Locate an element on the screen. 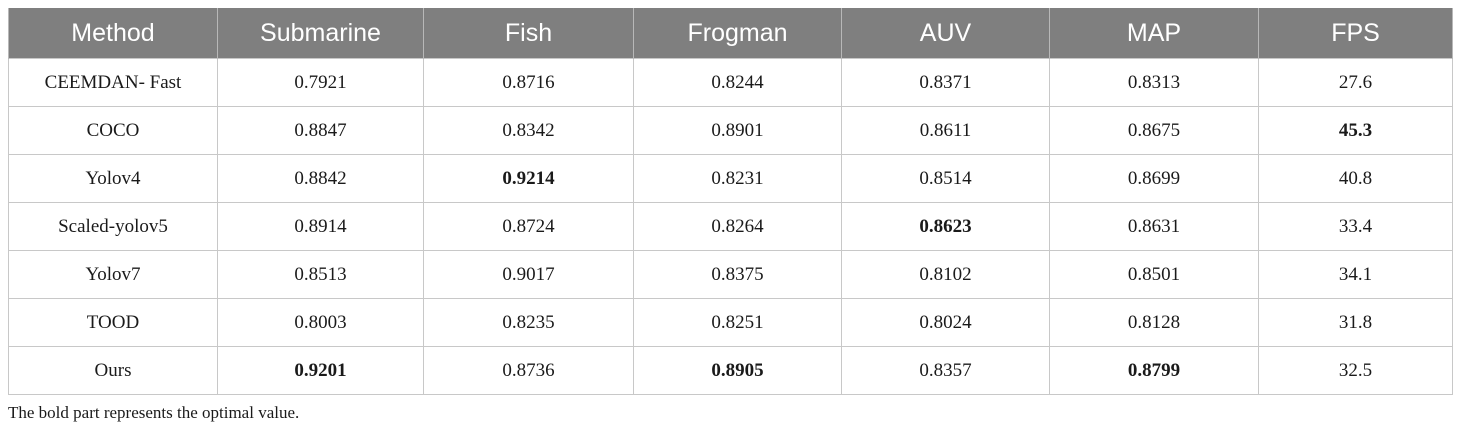 This screenshot has height=434, width=1460. column-header-map: MAP is located at coordinates (1154, 33).